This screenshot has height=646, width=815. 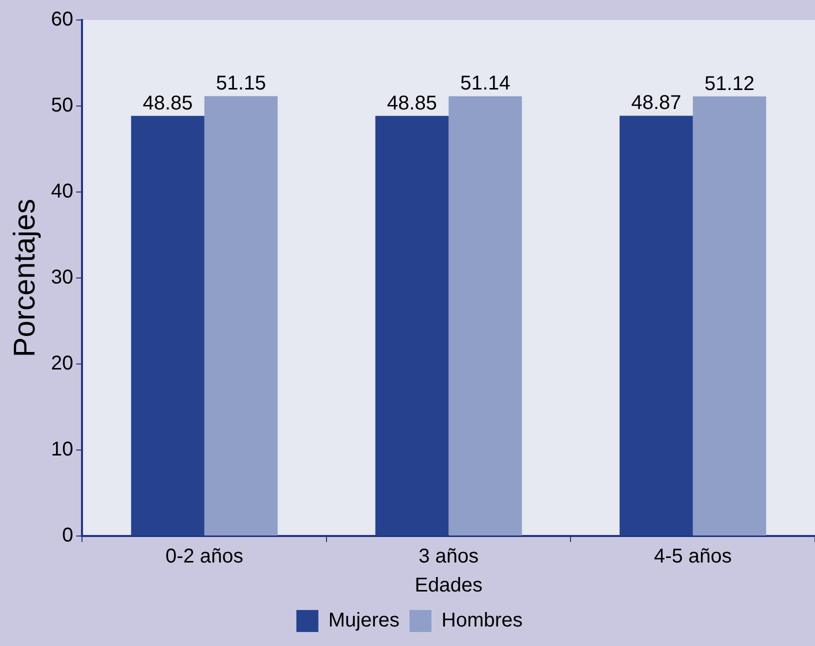 What do you see at coordinates (62, 19) in the screenshot?
I see `y-tick-label: 60` at bounding box center [62, 19].